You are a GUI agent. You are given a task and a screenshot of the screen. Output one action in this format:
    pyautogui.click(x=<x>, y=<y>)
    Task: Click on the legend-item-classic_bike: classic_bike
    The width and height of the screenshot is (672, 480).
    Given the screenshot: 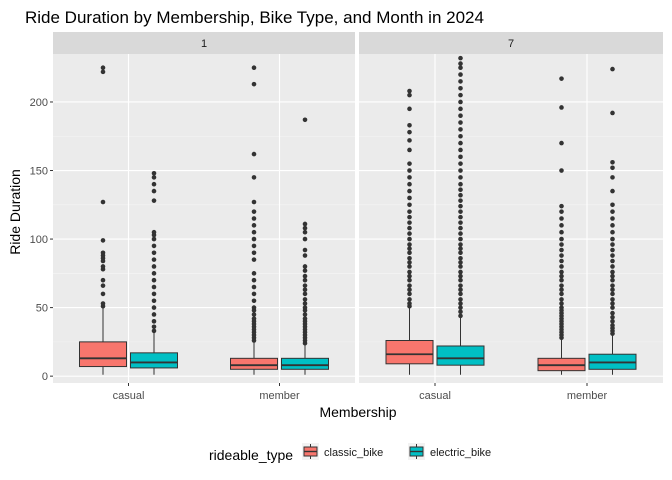 What is the action you would take?
    pyautogui.click(x=342, y=451)
    